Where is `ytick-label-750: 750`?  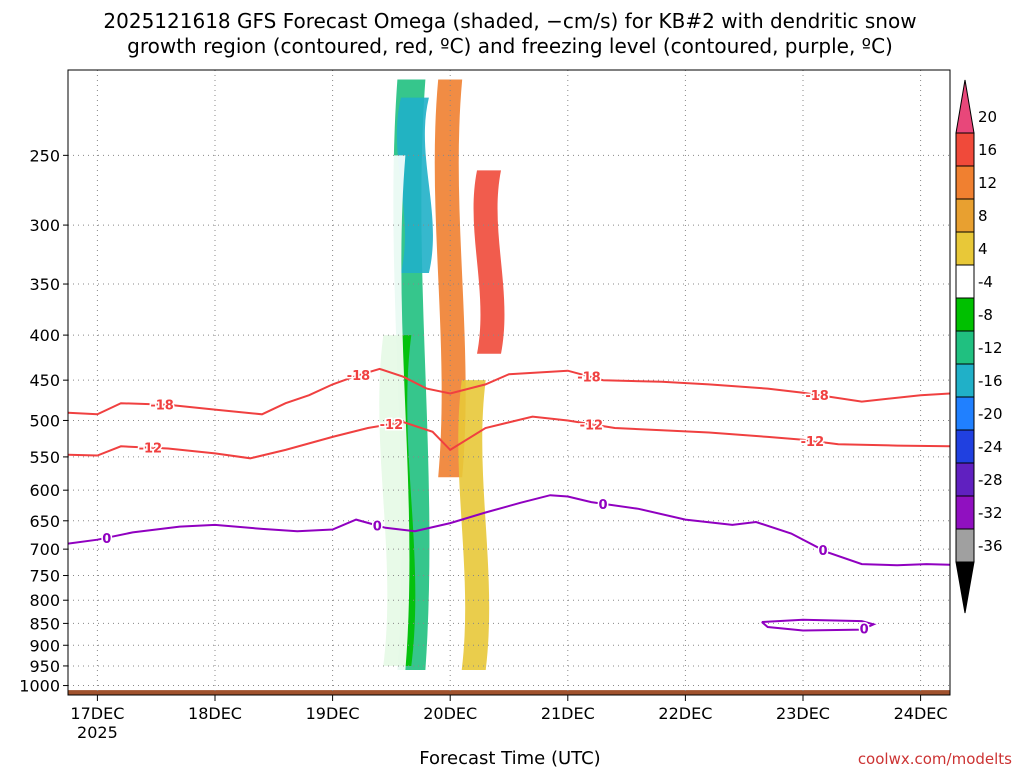 ytick-label-750: 750 is located at coordinates (44, 576).